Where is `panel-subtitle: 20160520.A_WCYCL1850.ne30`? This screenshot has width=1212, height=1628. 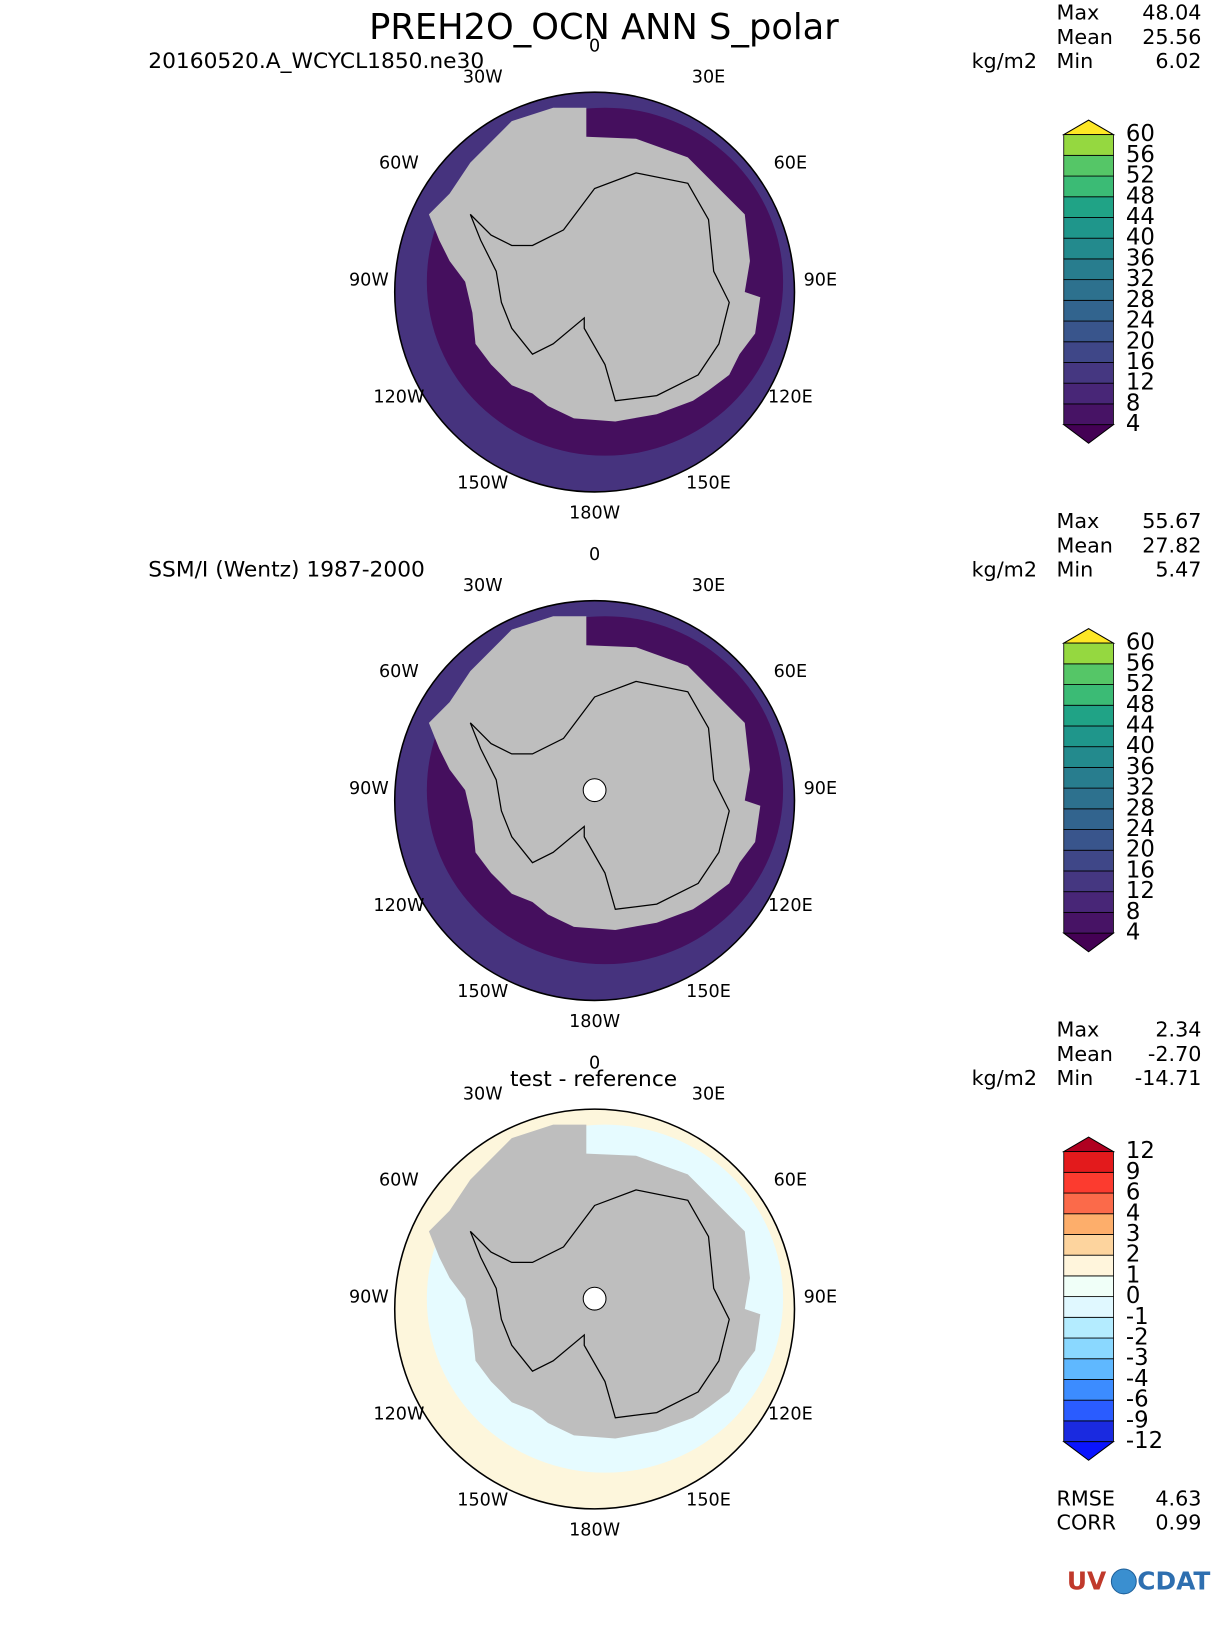
panel-subtitle: 20160520.A_WCYCL1850.ne30 is located at coordinates (316, 61).